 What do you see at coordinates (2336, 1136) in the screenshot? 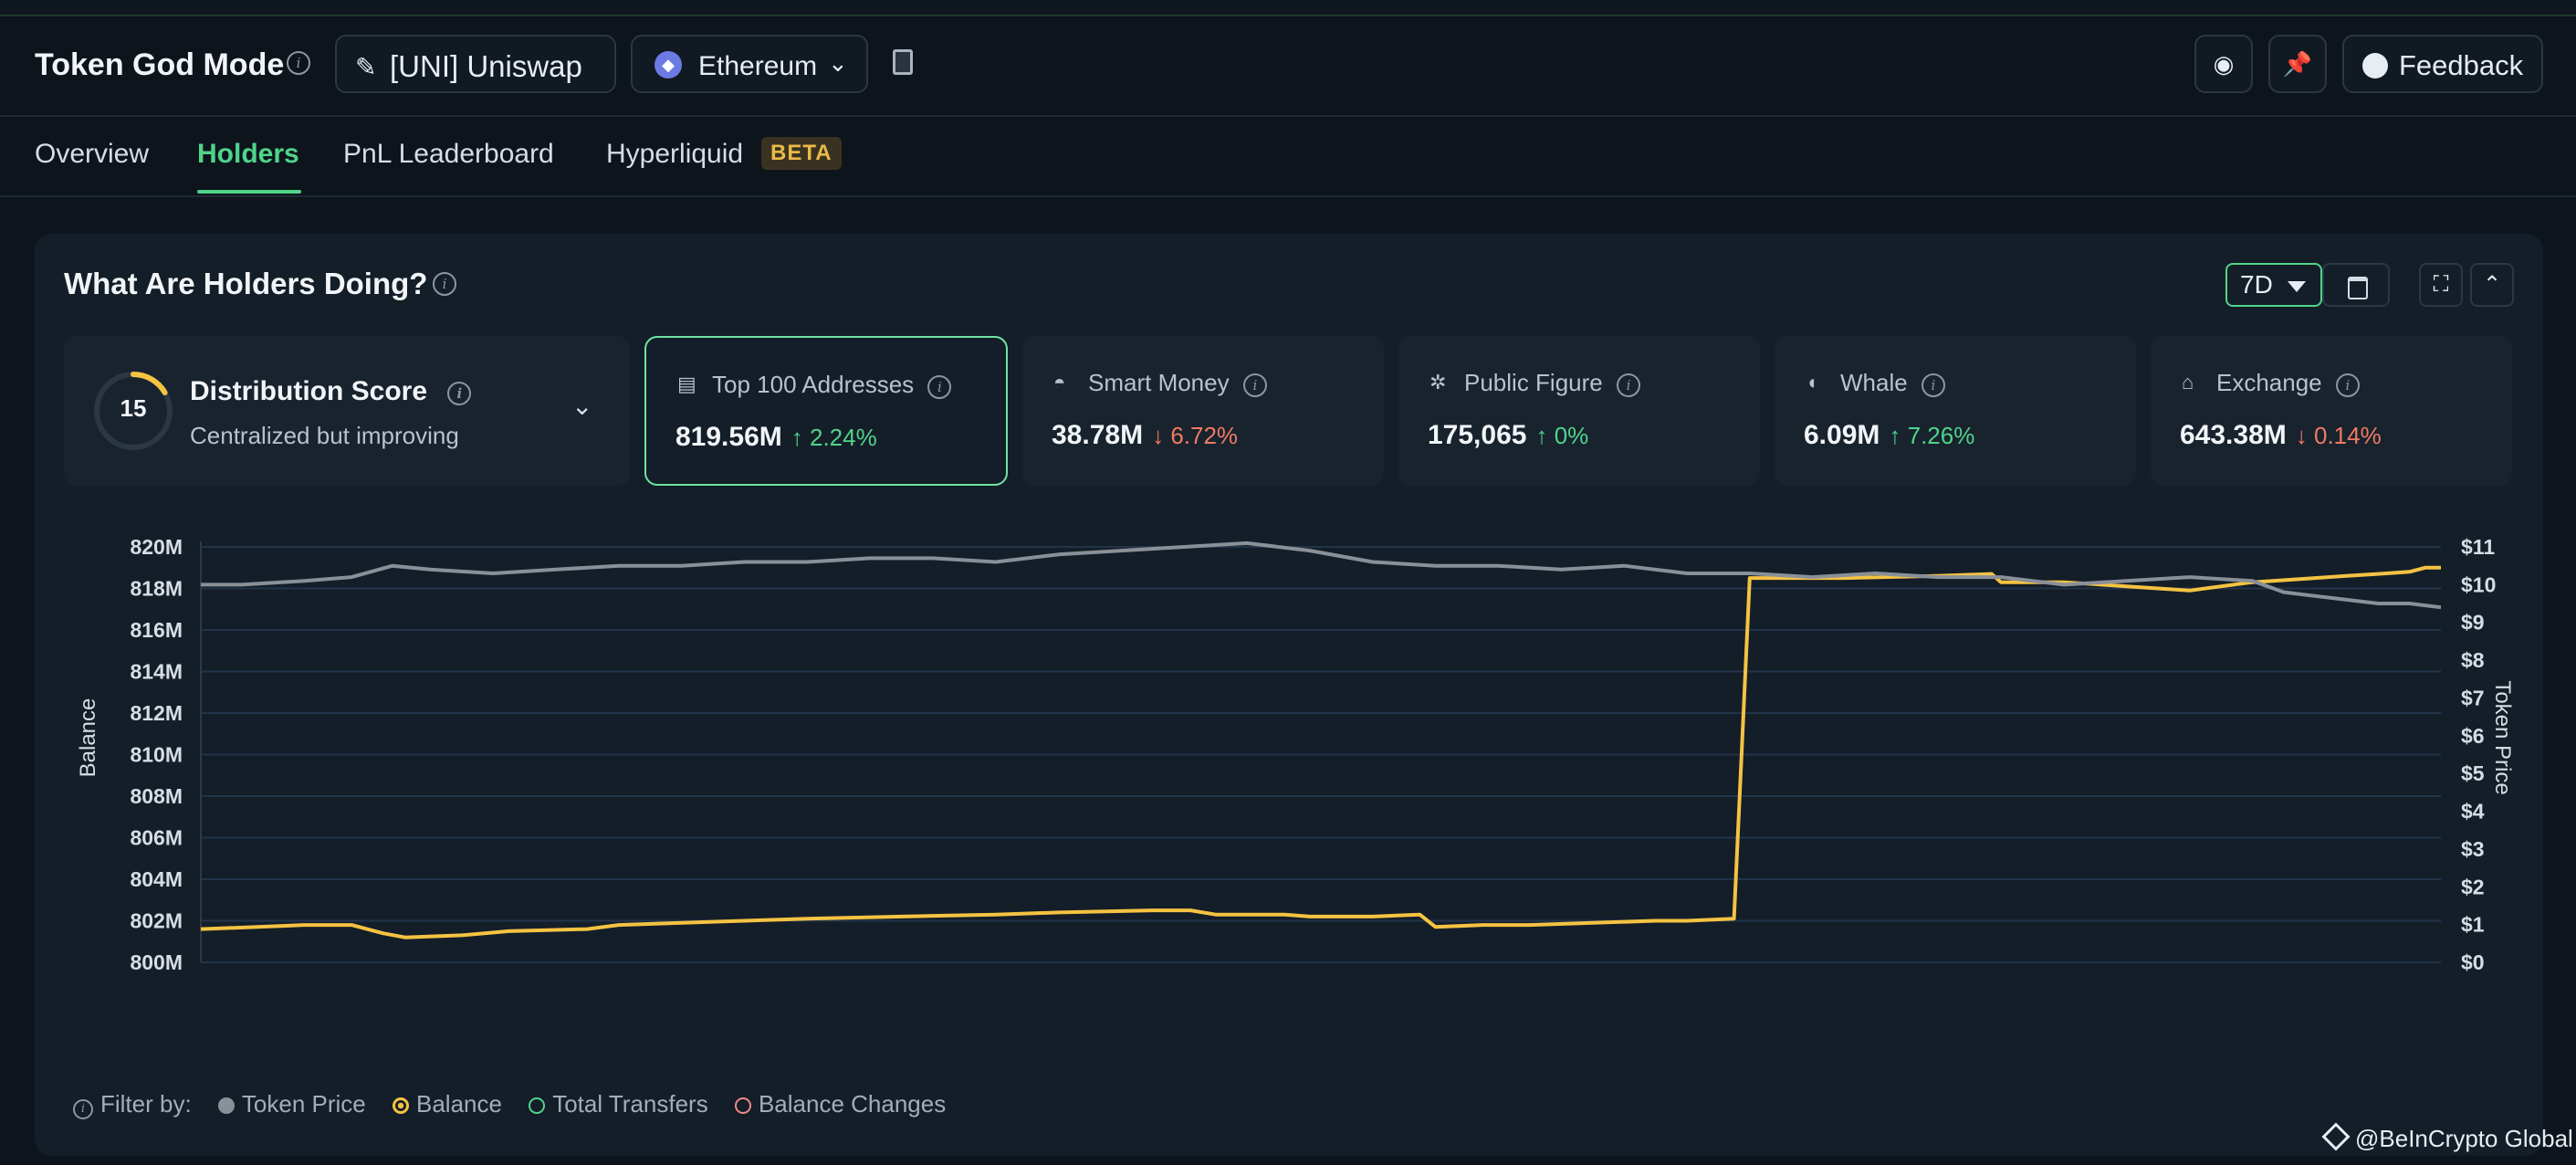
I see `binance-icon` at bounding box center [2336, 1136].